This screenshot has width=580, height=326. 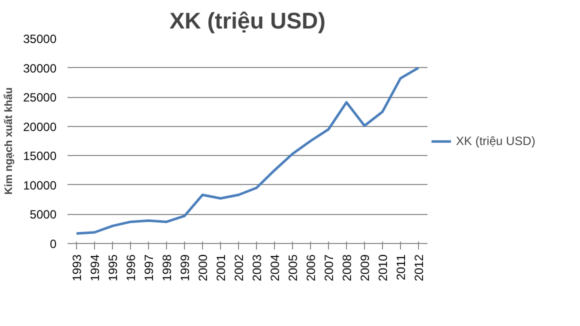 What do you see at coordinates (40, 156) in the screenshot?
I see `y-tick-label: 15000` at bounding box center [40, 156].